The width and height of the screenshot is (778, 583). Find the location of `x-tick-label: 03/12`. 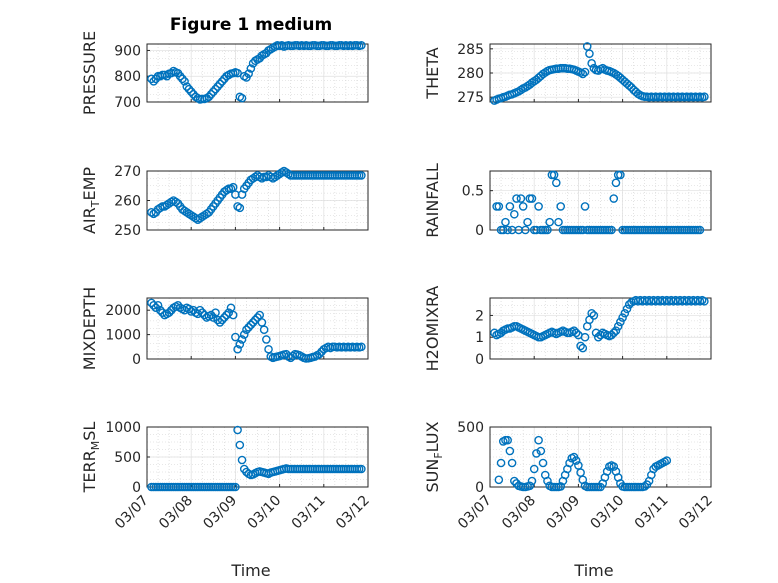

x-tick-label: 03/12 is located at coordinates (353, 513).